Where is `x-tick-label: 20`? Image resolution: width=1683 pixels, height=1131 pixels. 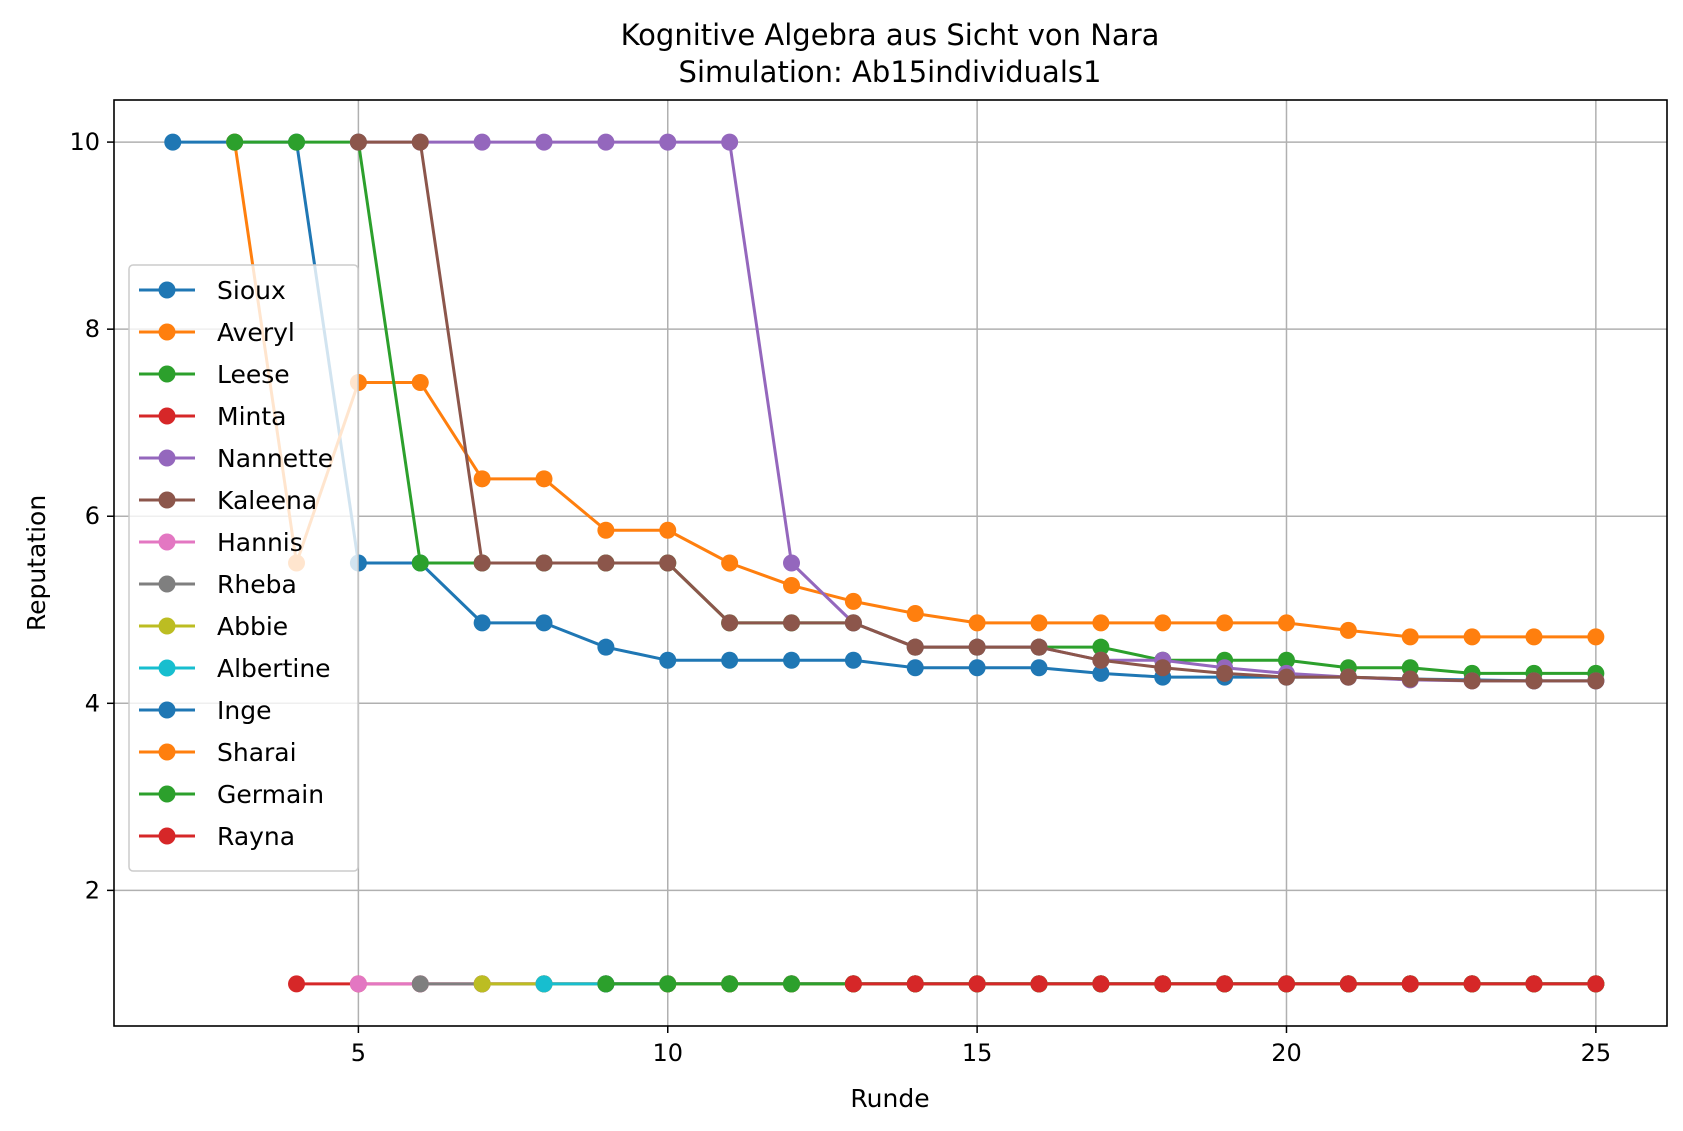
x-tick-label: 20 is located at coordinates (1286, 1053).